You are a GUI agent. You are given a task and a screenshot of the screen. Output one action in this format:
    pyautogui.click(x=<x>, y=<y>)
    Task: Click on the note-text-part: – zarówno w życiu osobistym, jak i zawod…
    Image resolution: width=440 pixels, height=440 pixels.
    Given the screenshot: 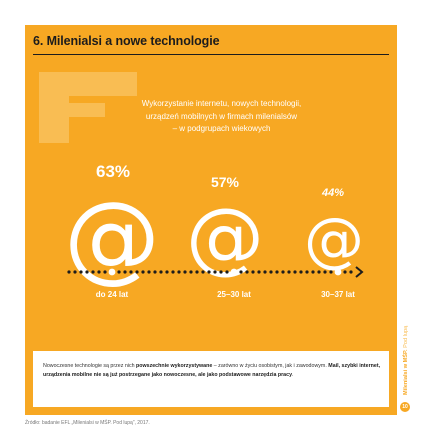 What is the action you would take?
    pyautogui.click(x=270, y=366)
    